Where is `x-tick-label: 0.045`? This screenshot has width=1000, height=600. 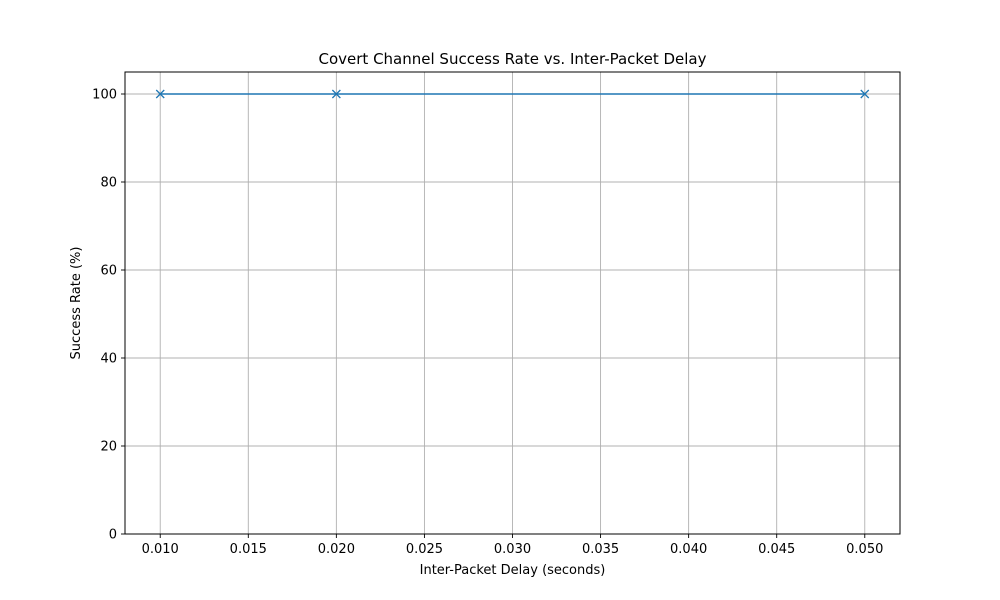 x-tick-label: 0.045 is located at coordinates (776, 549).